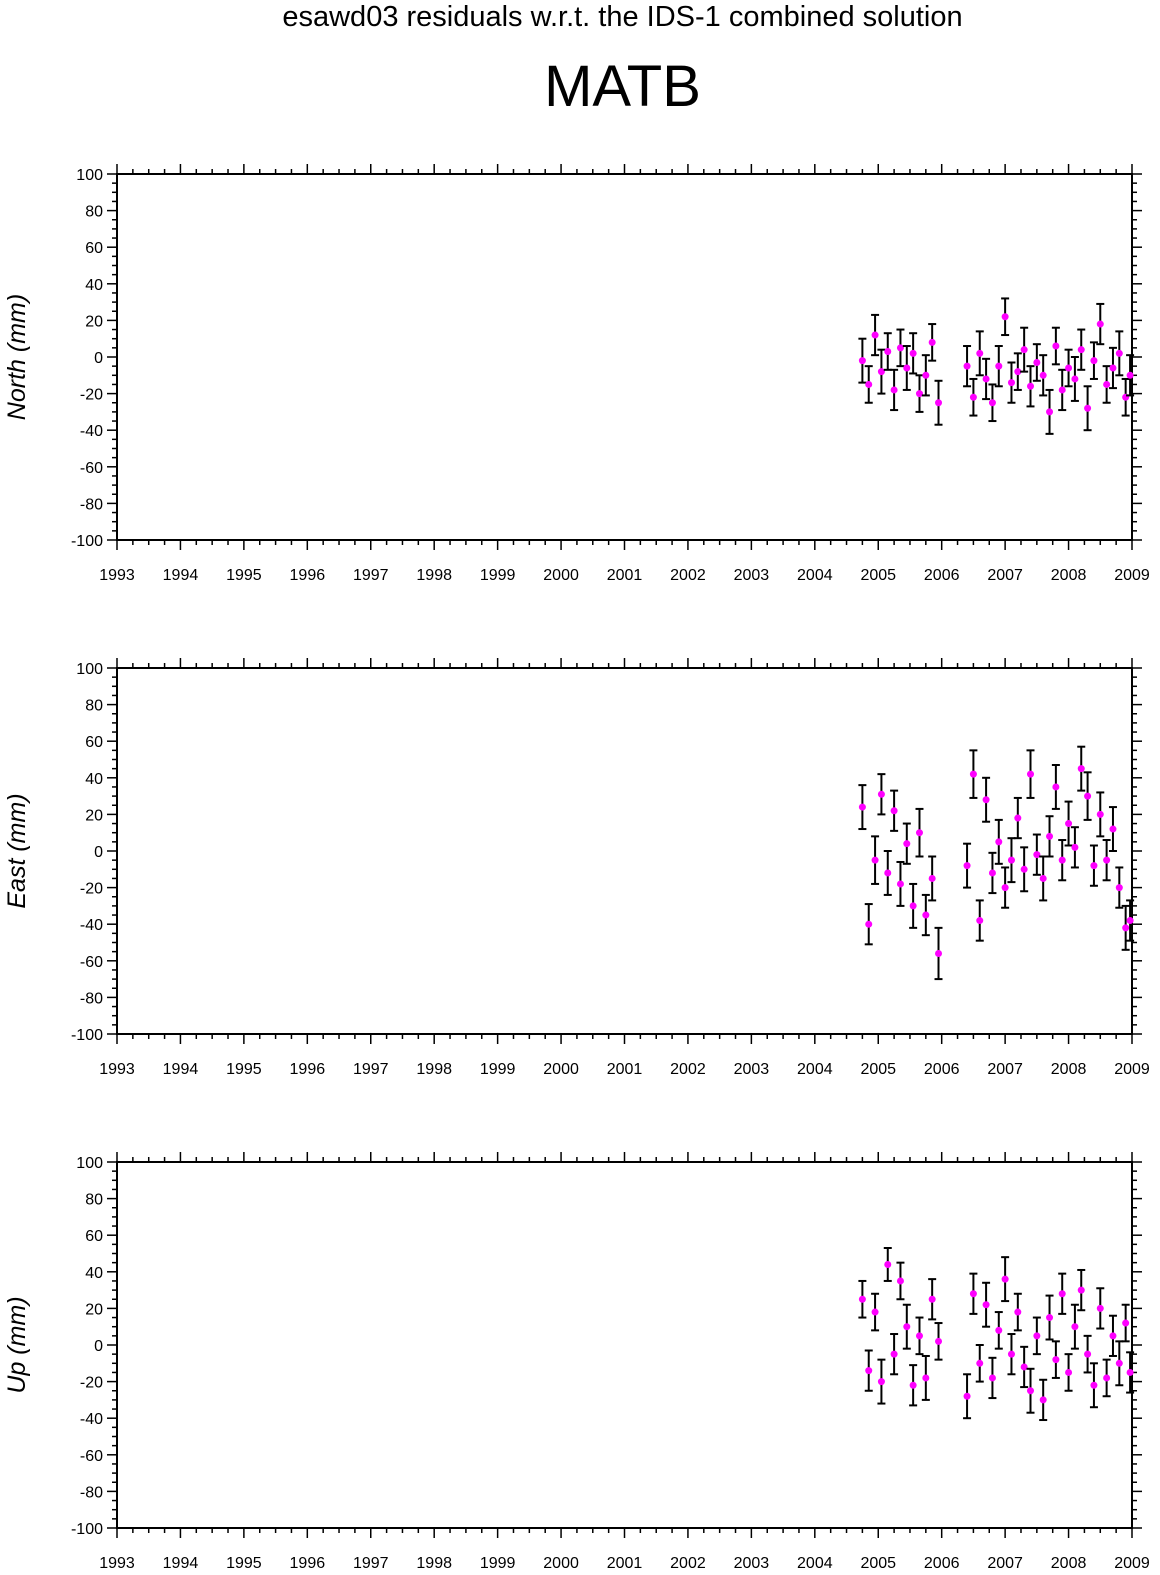 The width and height of the screenshot is (1160, 1575). What do you see at coordinates (815, 1563) in the screenshot?
I see `x-tick-label: 2004` at bounding box center [815, 1563].